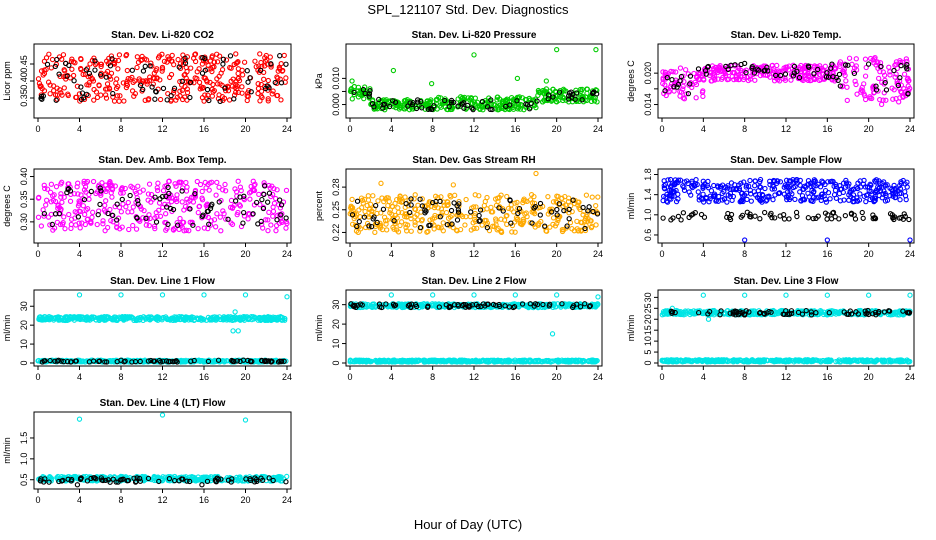 Image resolution: width=936 pixels, height=540 pixels. What do you see at coordinates (245, 129) in the screenshot?
I see `x-tick-label: 20` at bounding box center [245, 129].